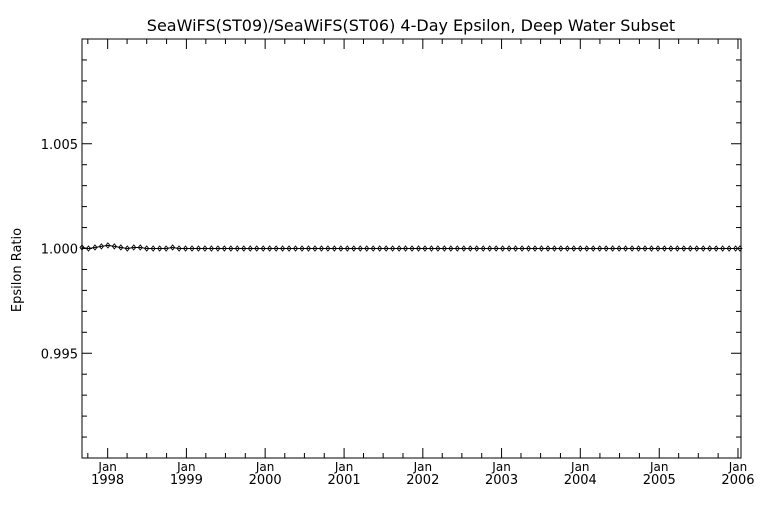 The width and height of the screenshot is (768, 512). What do you see at coordinates (59, 354) in the screenshot?
I see `y-tick-label: 0.995` at bounding box center [59, 354].